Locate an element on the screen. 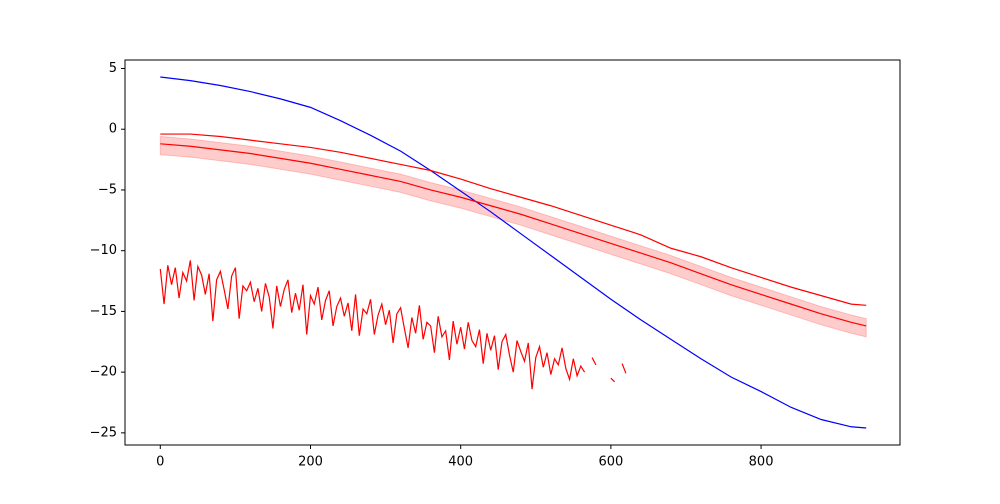 The width and height of the screenshot is (1000, 504). y-tick-label: −10 is located at coordinates (103, 250).